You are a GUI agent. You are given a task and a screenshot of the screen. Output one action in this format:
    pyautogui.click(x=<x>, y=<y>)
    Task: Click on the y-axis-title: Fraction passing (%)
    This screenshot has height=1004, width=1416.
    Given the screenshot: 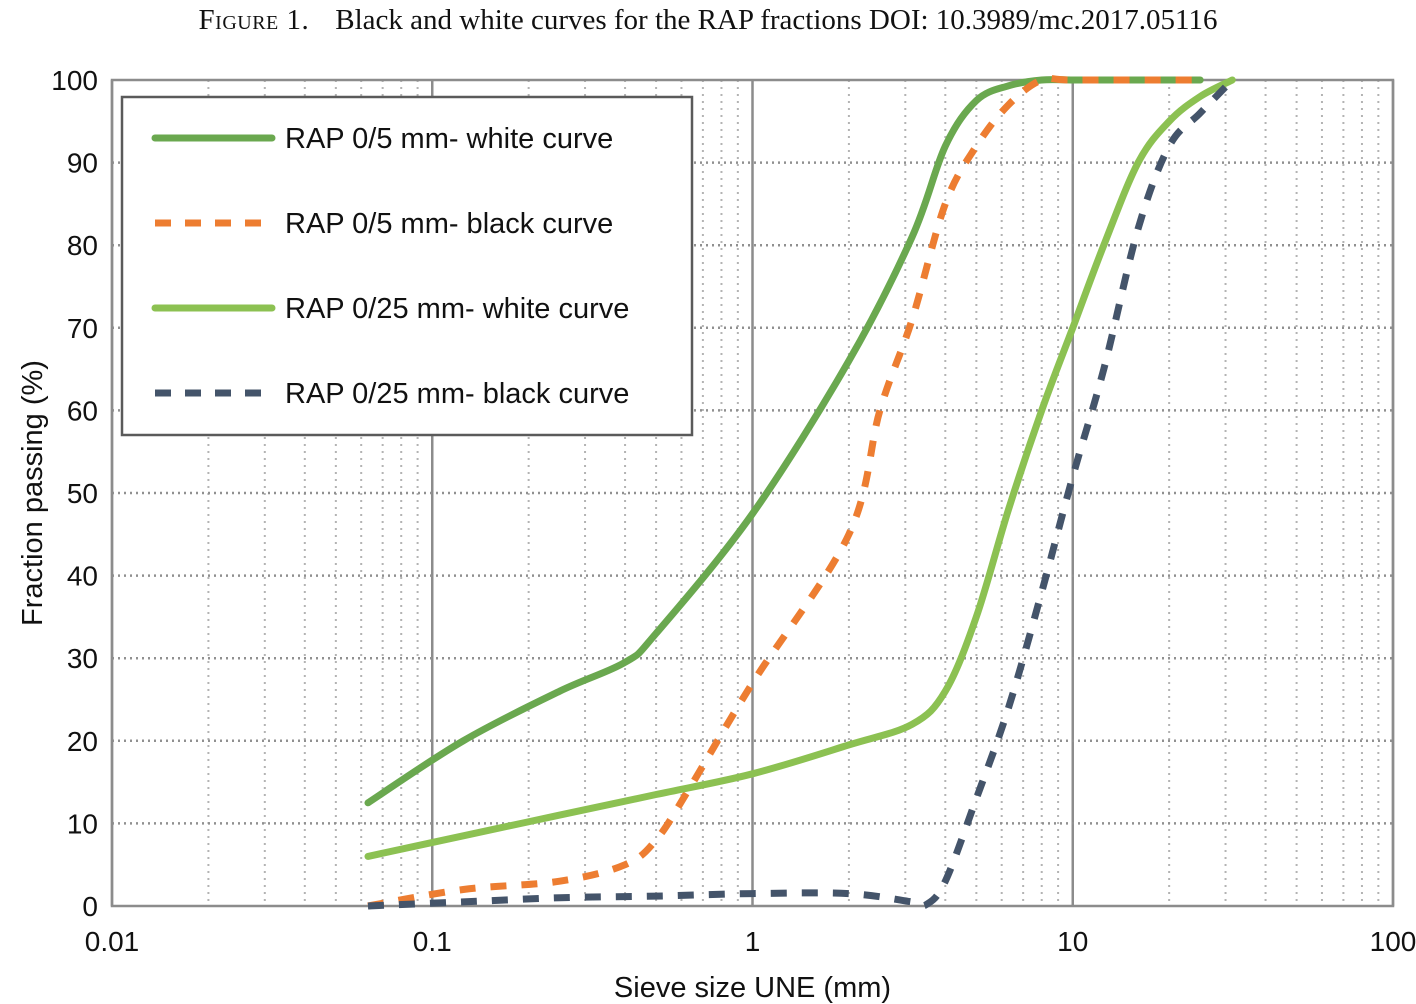 What is the action you would take?
    pyautogui.click(x=33, y=493)
    